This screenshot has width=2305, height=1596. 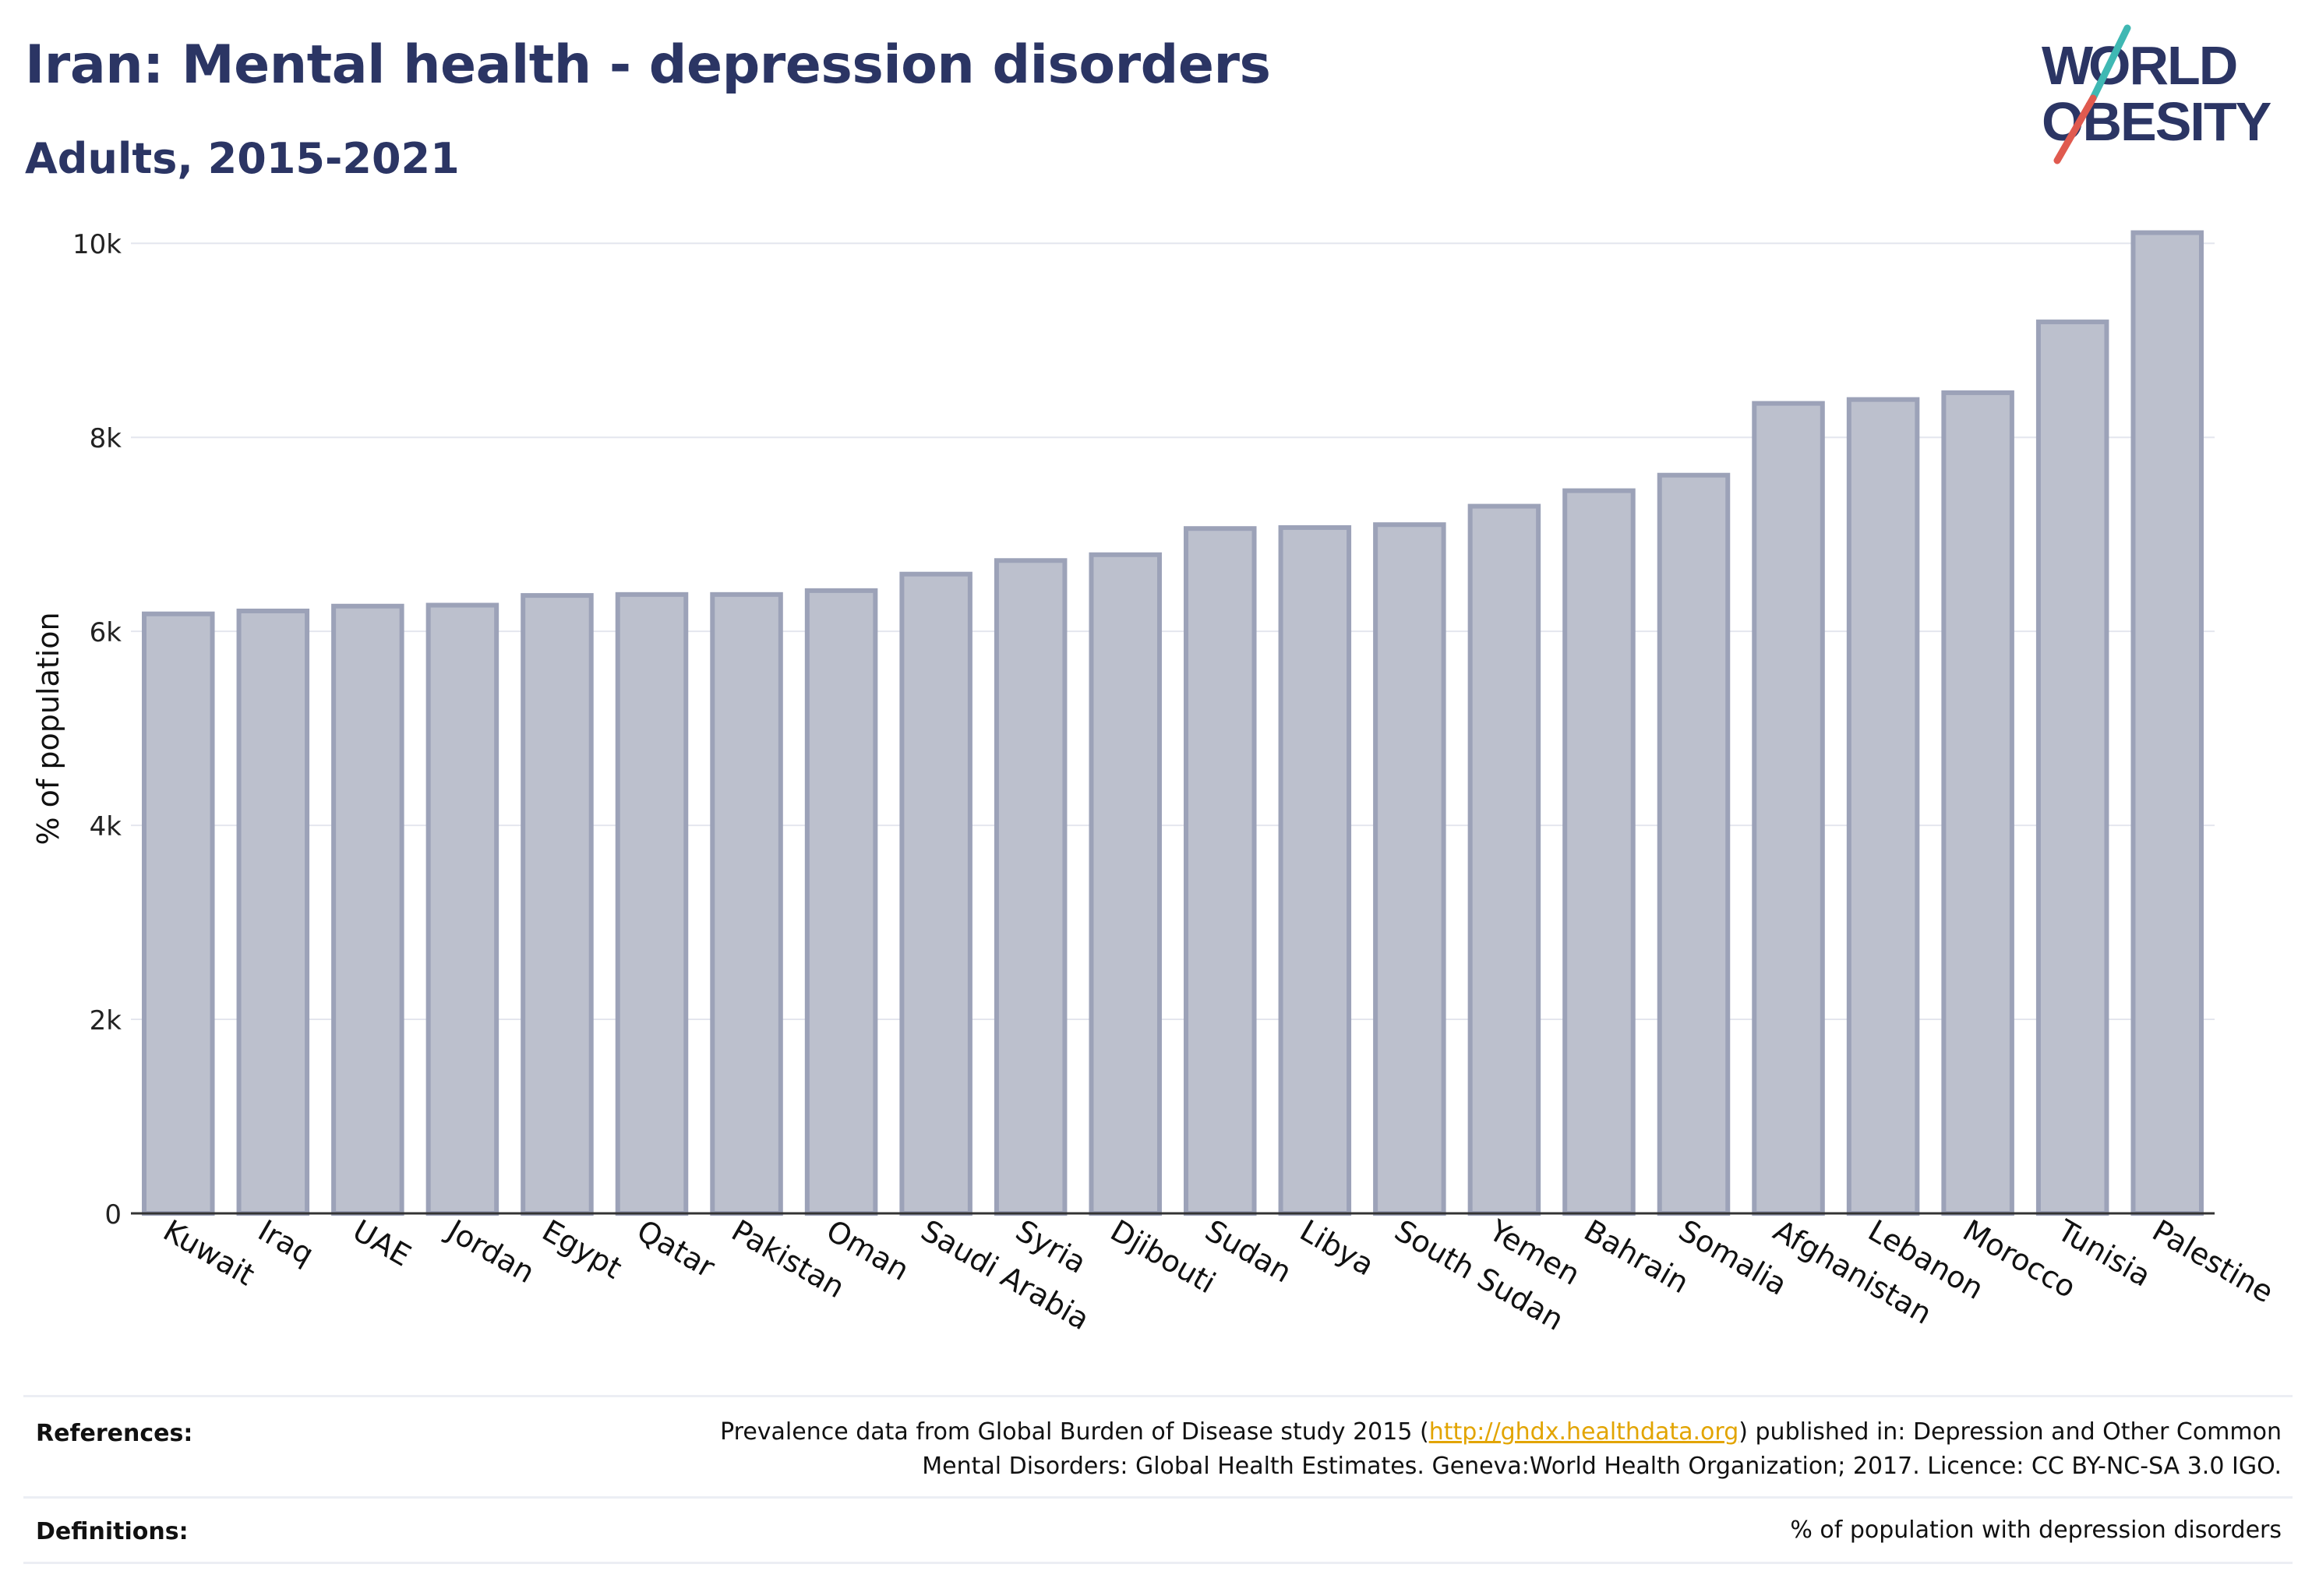 I want to click on bar-syria, so click(x=1031, y=887).